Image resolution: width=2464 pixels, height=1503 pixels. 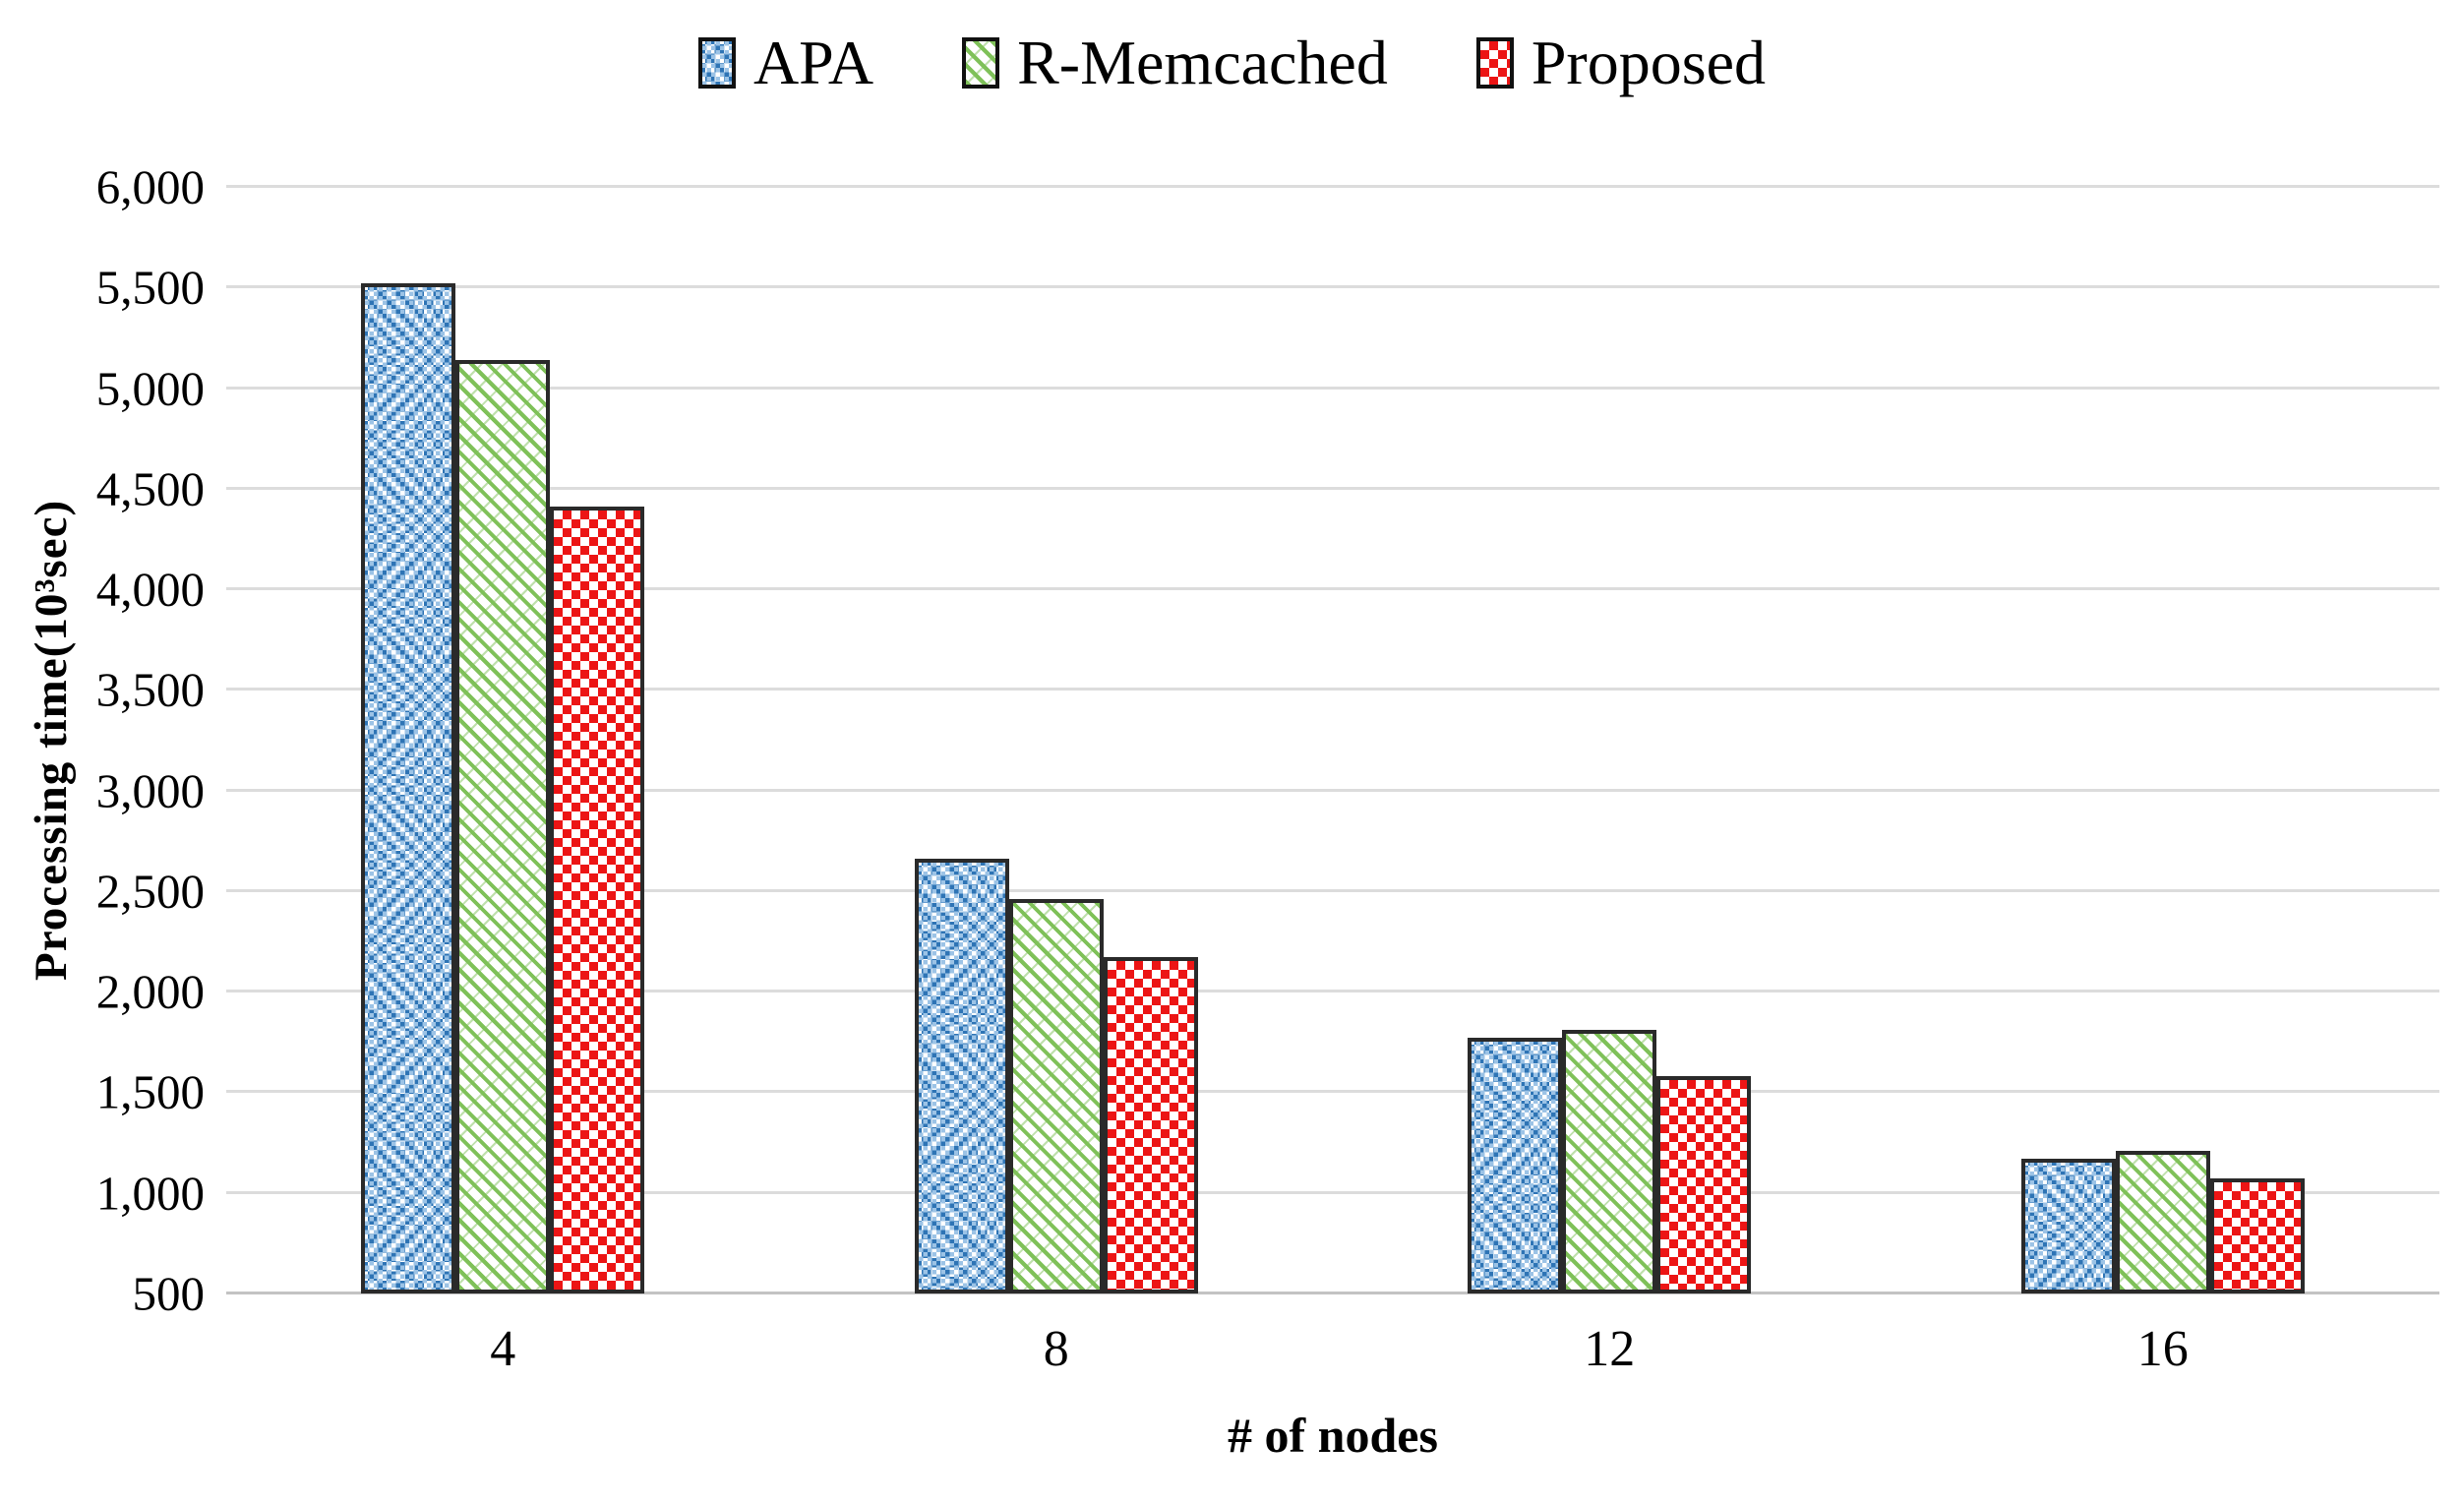 I want to click on y-tick-label-500: 500, so click(x=169, y=1293).